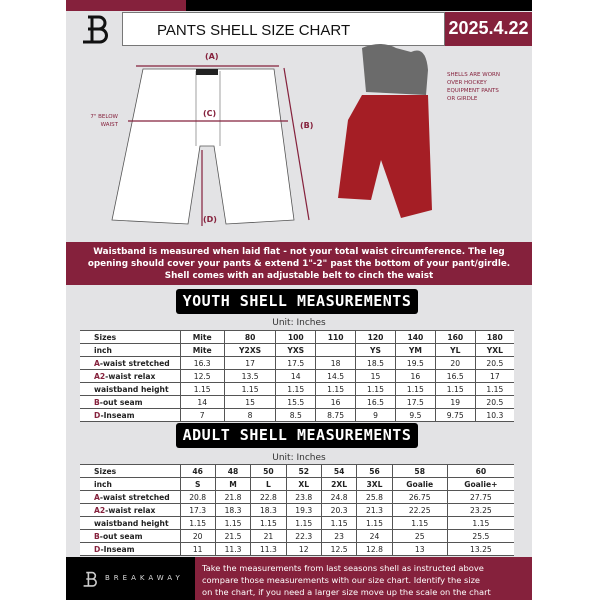 The height and width of the screenshot is (600, 600). I want to click on row-label: Sizes, so click(130, 337).